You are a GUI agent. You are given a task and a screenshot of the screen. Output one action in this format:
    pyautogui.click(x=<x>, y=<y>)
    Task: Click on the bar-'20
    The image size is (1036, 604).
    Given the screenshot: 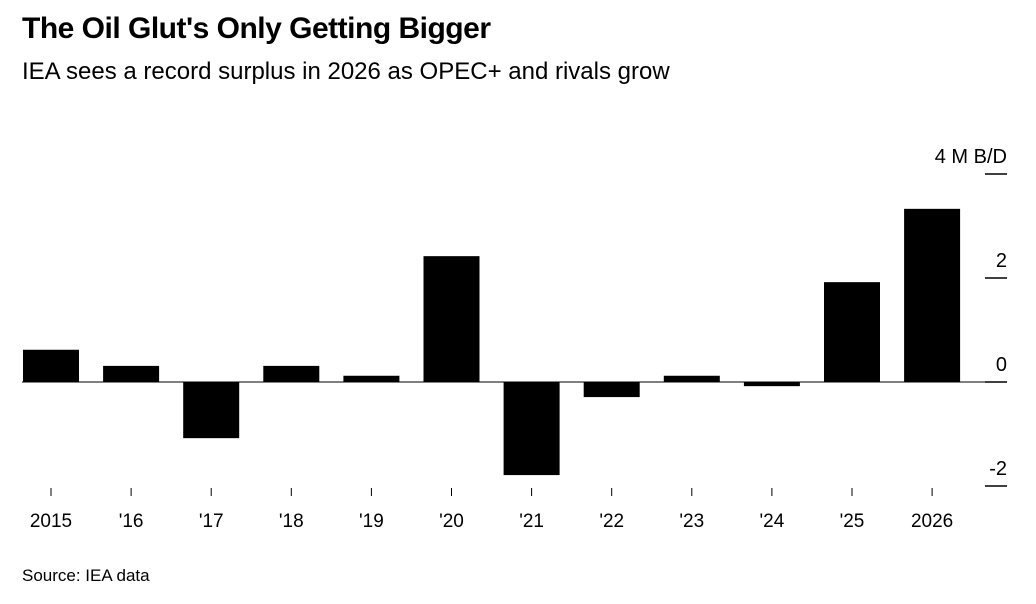 What is the action you would take?
    pyautogui.click(x=451, y=319)
    